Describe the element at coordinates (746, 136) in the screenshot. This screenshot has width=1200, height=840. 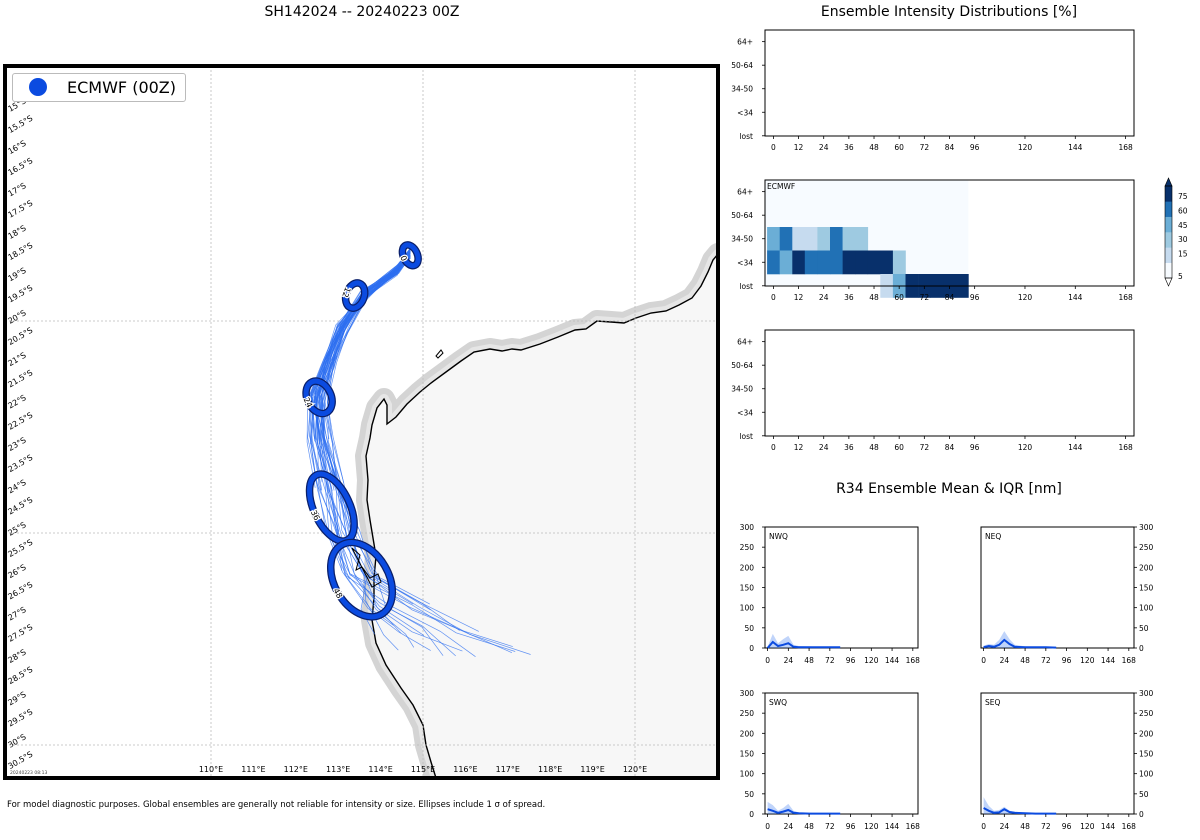
I see `y-tick-label: lost` at that location.